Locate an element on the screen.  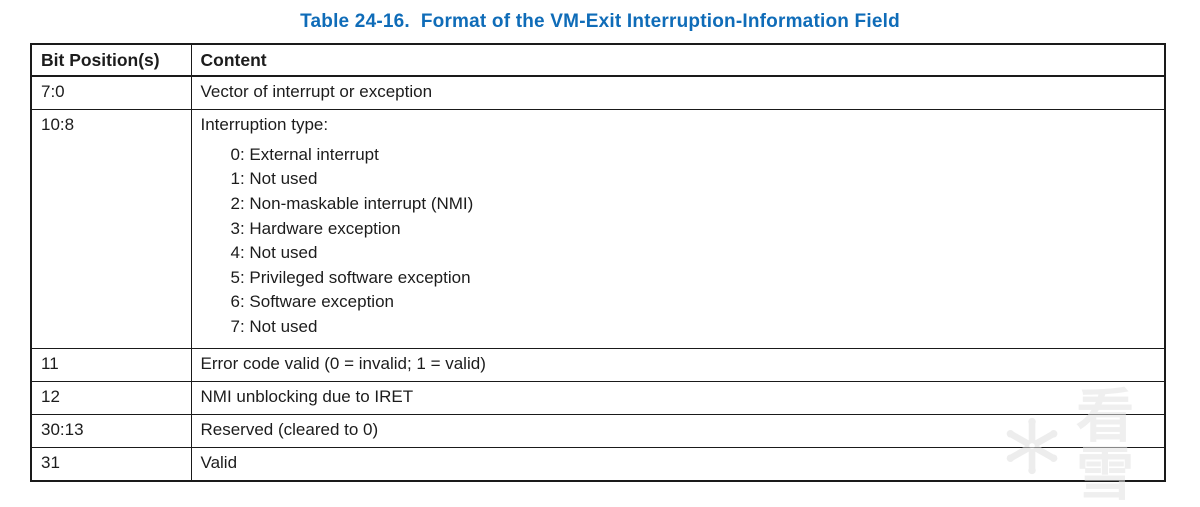
header-row: Bit Position(s) Content is located at coordinates (598, 60).